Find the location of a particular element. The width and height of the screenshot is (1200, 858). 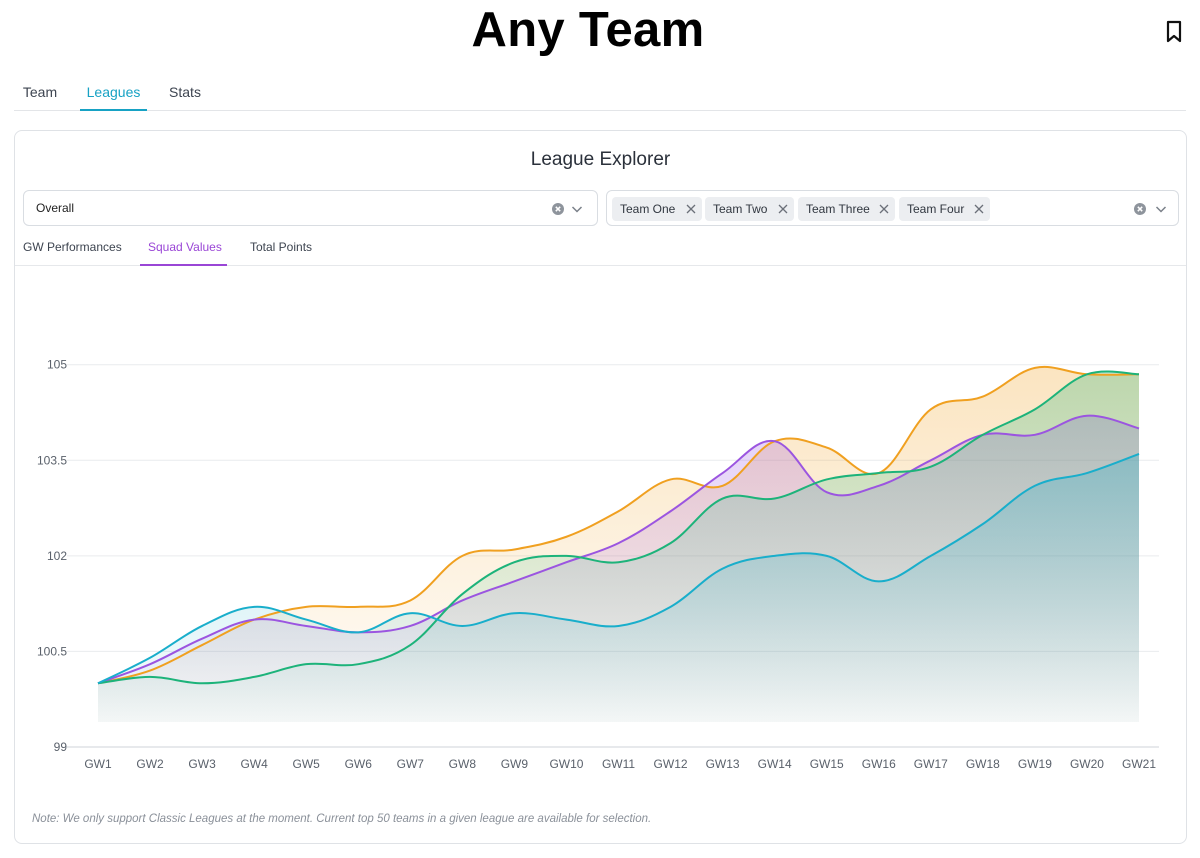

x-tick-label: GW5 is located at coordinates (307, 764).